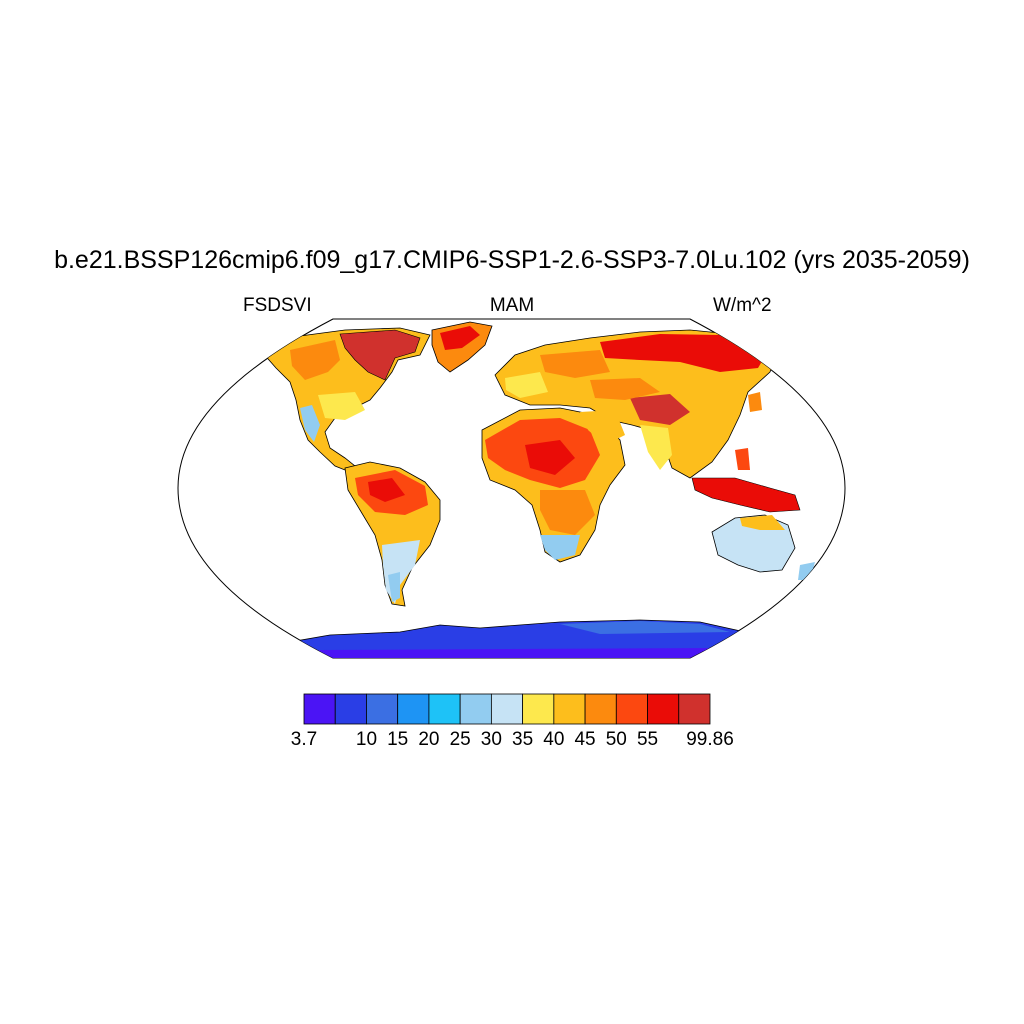 The height and width of the screenshot is (1024, 1024). I want to click on sahara-core, so click(550, 457).